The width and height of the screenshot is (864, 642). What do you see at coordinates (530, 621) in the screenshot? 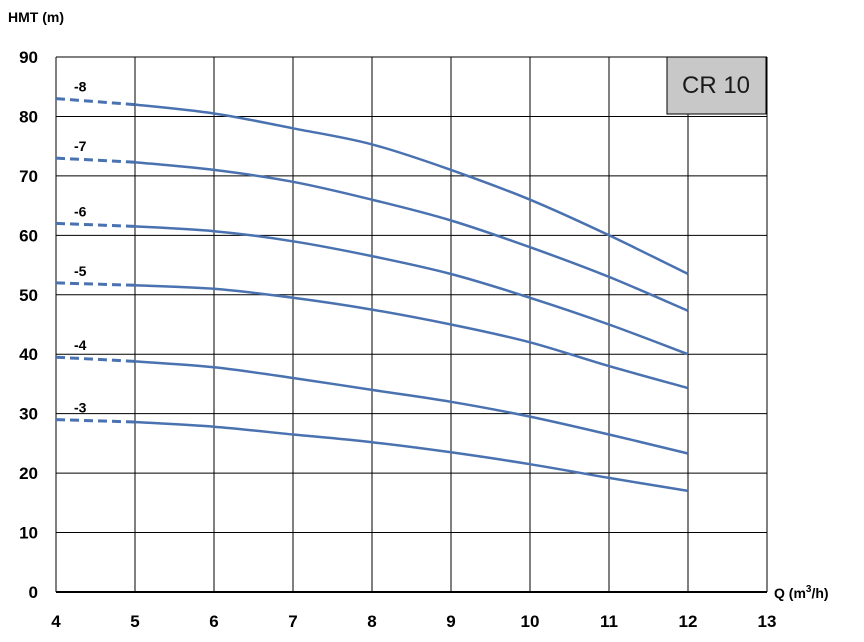
I see `x-tick-label: 10` at bounding box center [530, 621].